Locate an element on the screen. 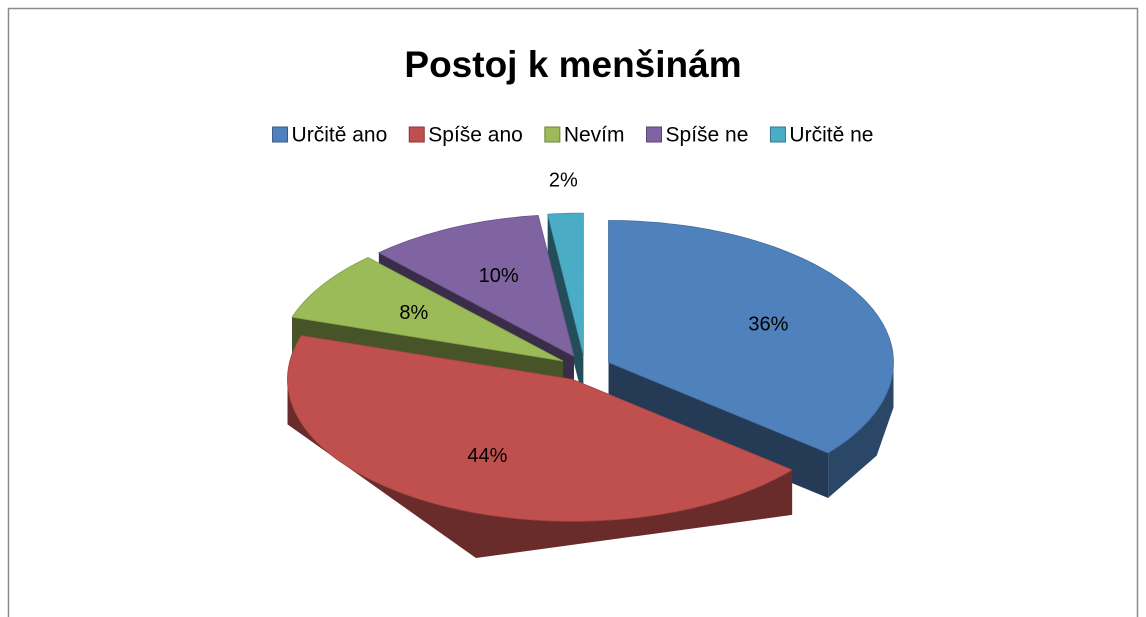  slice-wall is located at coordinates (565, 307).